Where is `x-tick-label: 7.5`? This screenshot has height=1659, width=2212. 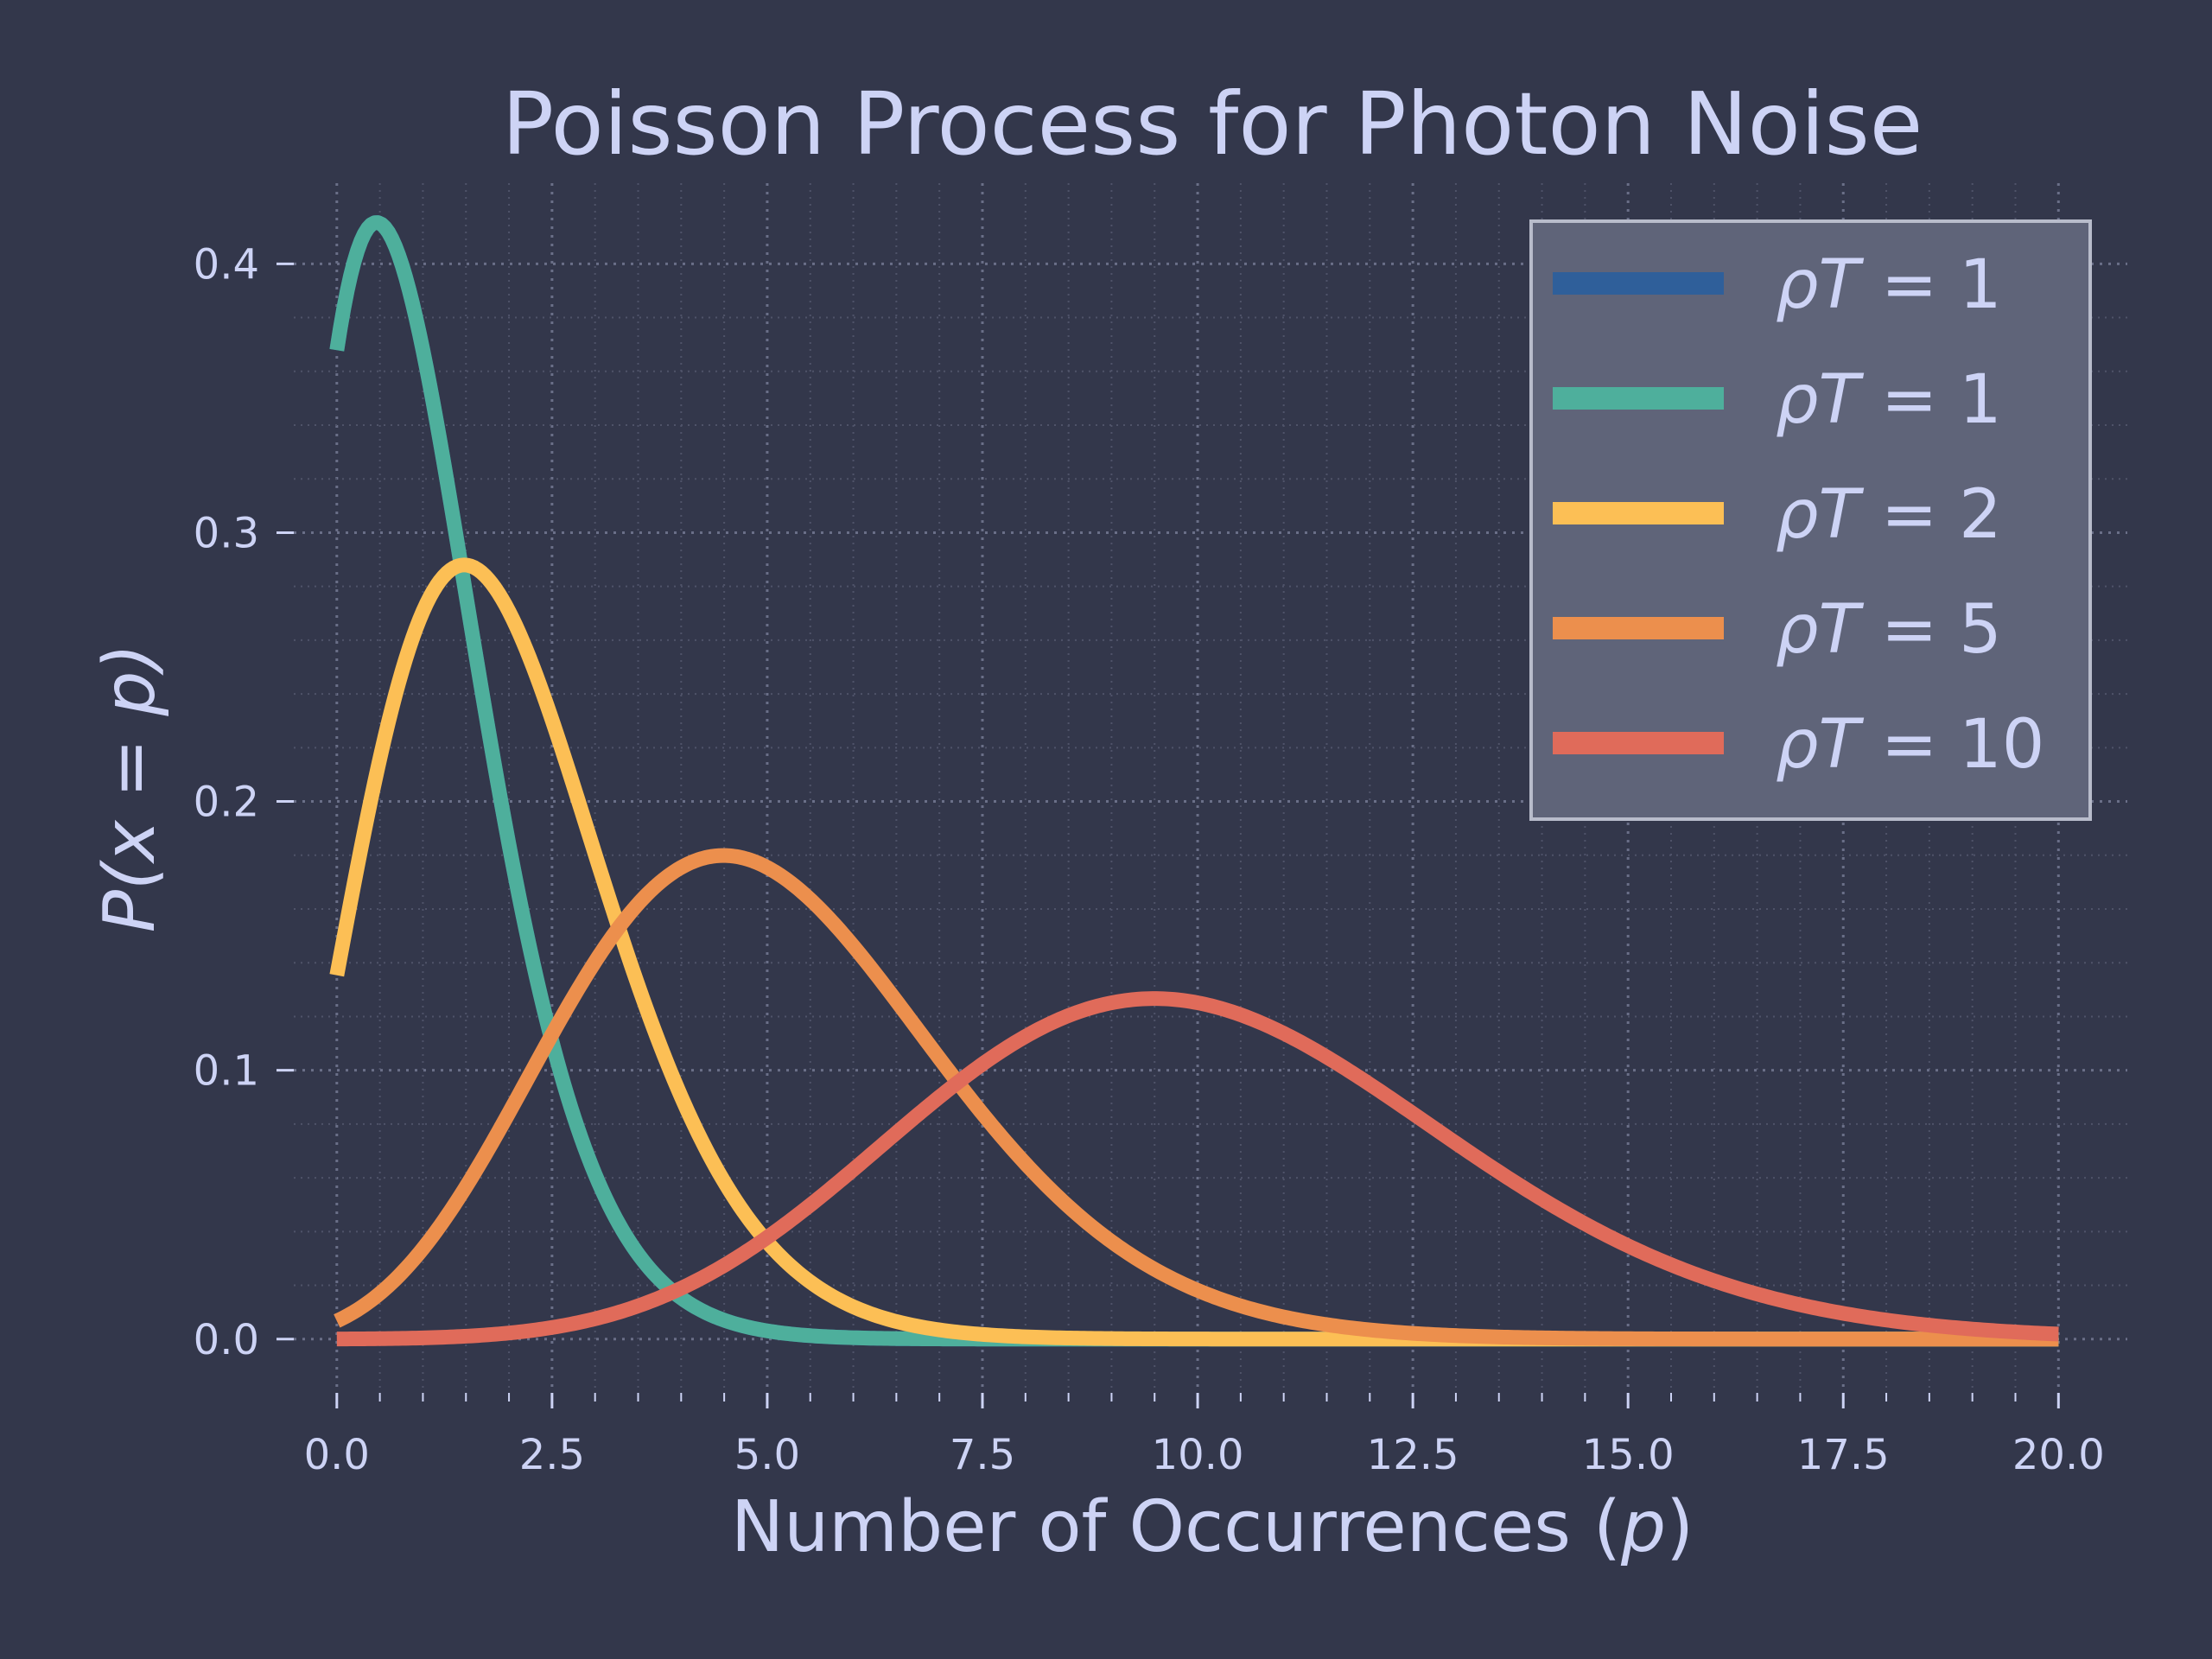
x-tick-label: 7.5 is located at coordinates (982, 1455).